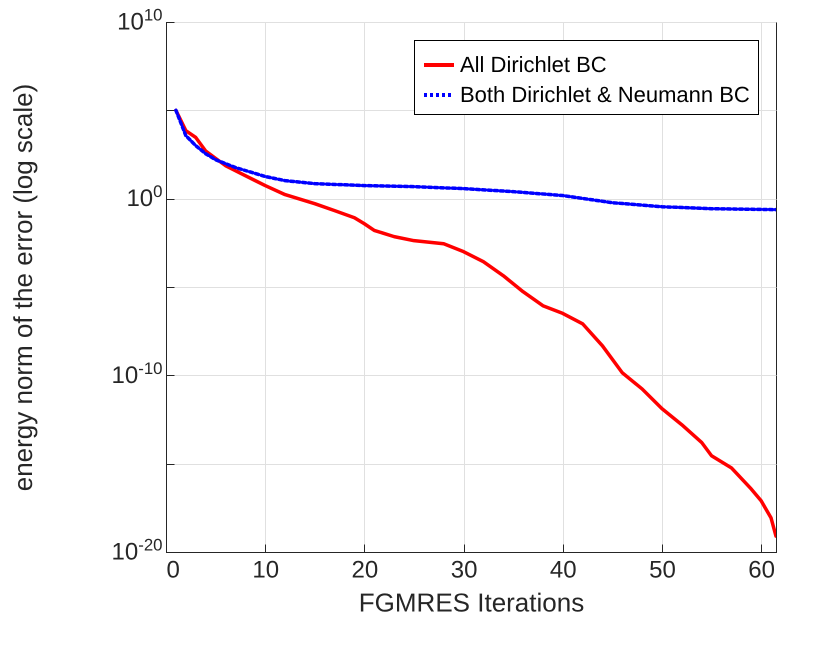 Image resolution: width=816 pixels, height=655 pixels. Describe the element at coordinates (137, 550) in the screenshot. I see `y-tick-label: 10$^{-20}$` at that location.